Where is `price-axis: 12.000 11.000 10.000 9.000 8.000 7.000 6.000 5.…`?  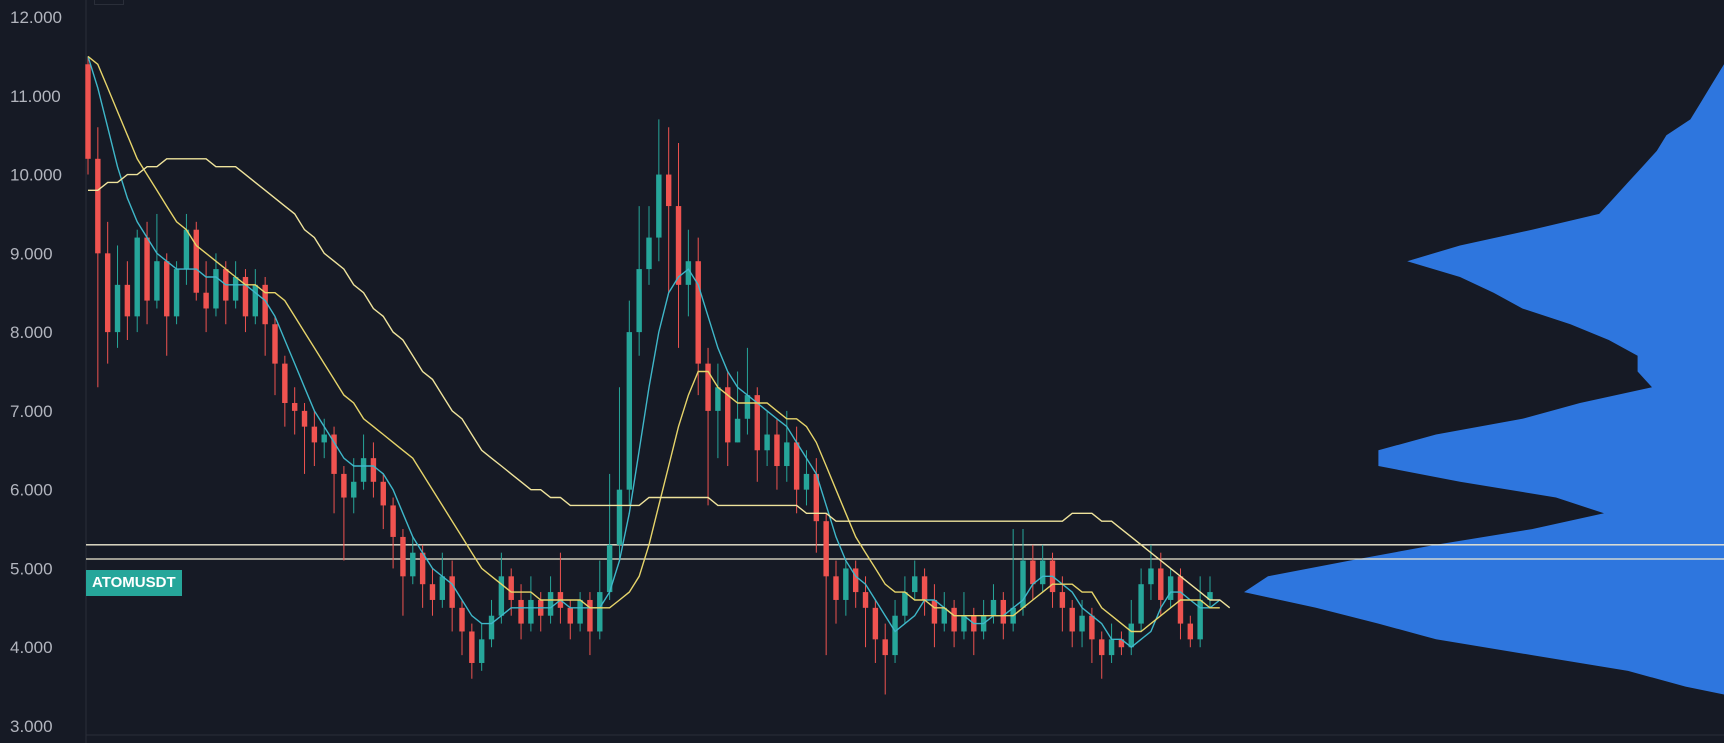
price-axis: 12.000 11.000 10.000 9.000 8.000 7.000 6.000 5.… is located at coordinates (36, 372).